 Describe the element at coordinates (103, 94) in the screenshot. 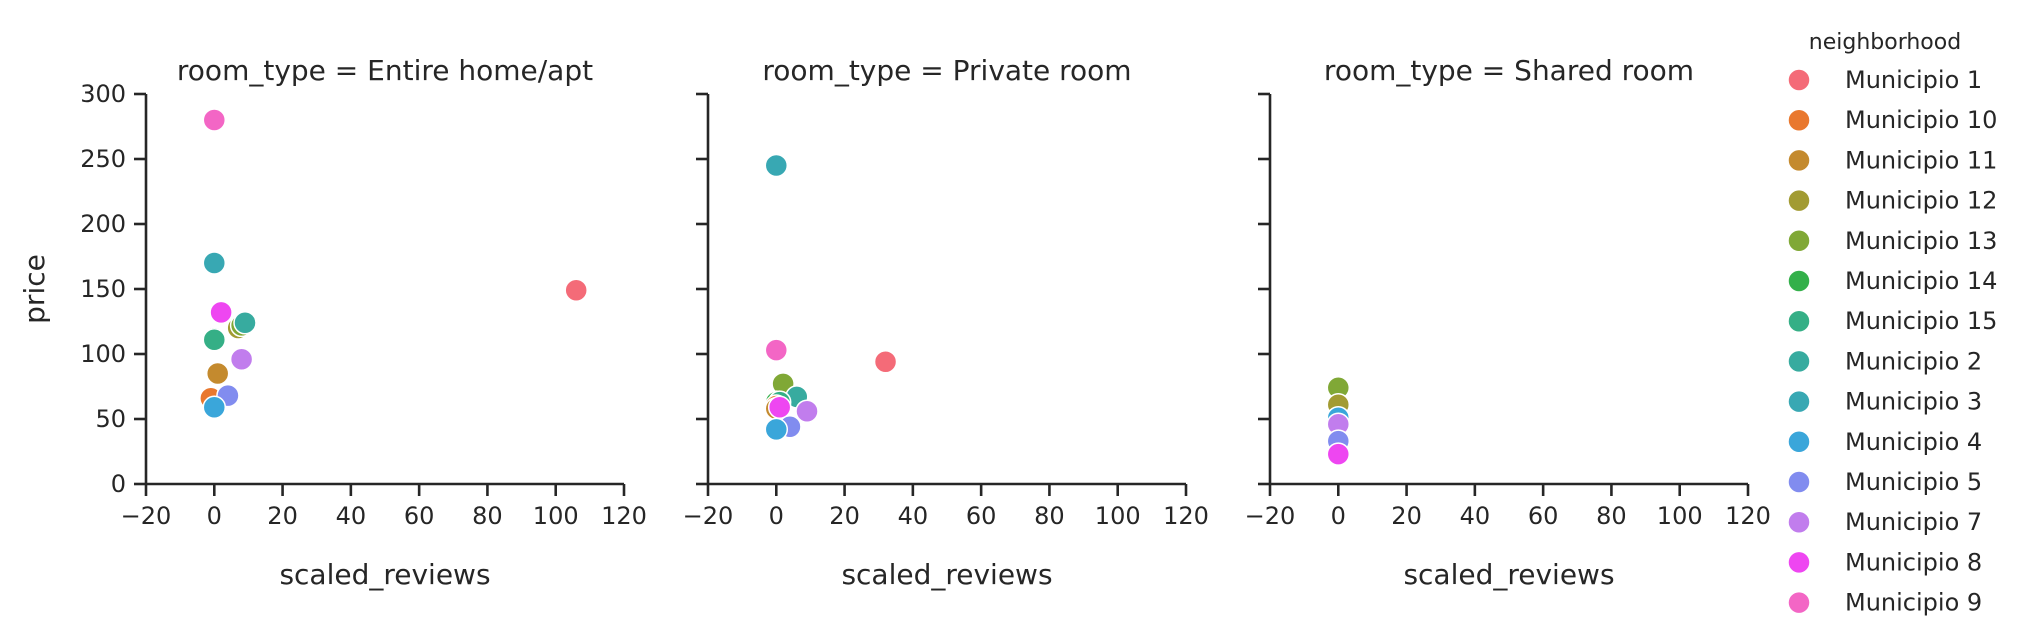

I see `y-tick-label: 300` at that location.